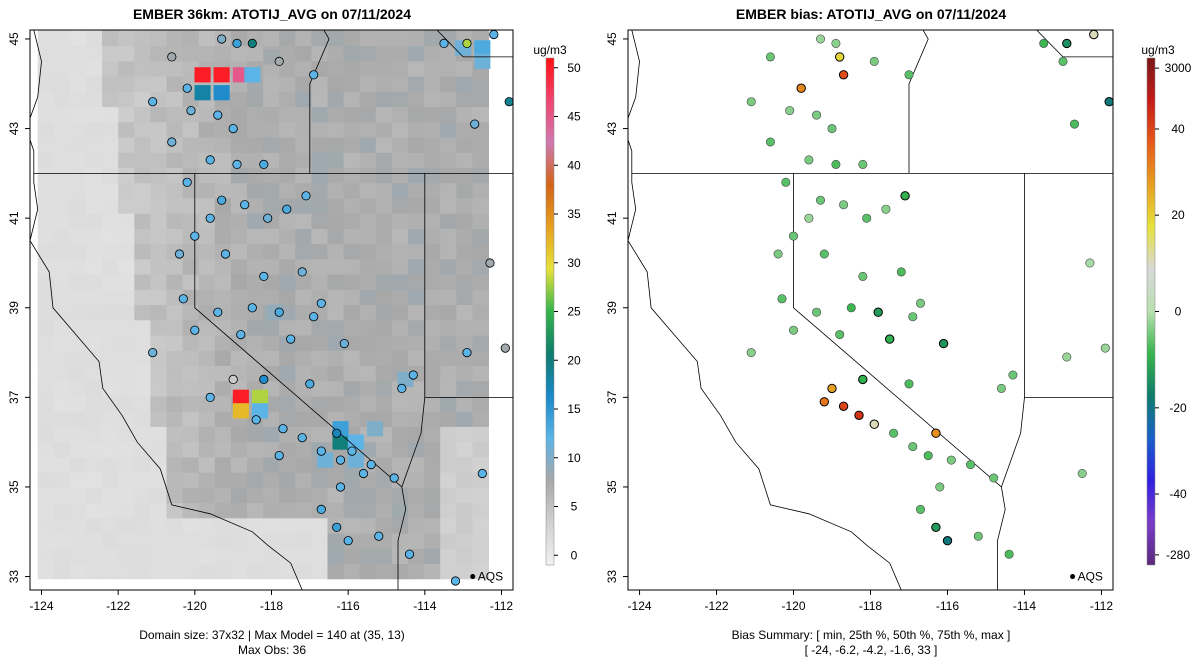 This screenshot has width=1200, height=672. I want to click on left-y-tick-label: 39, so click(14, 308).